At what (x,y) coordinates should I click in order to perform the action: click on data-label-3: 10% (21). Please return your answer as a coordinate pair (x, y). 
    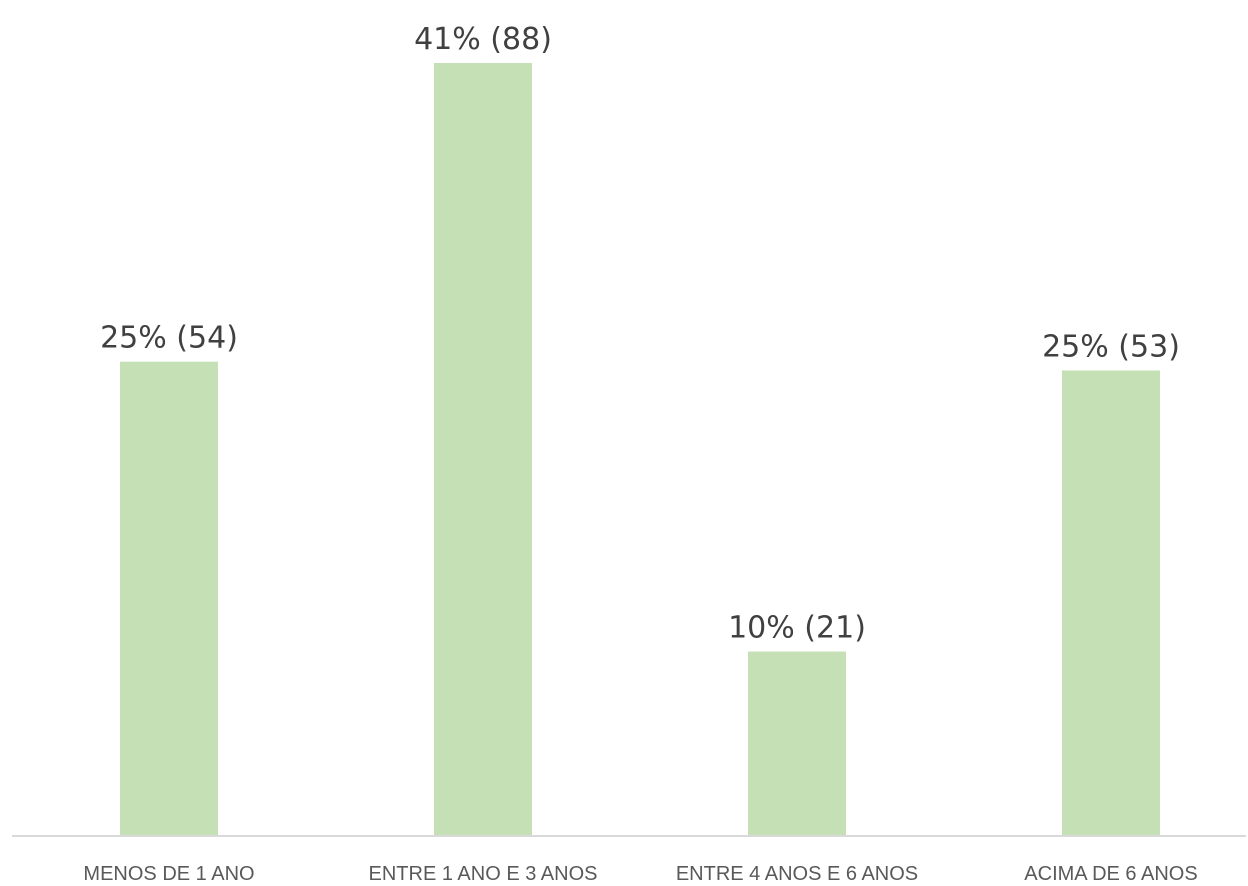
    Looking at the image, I should click on (797, 628).